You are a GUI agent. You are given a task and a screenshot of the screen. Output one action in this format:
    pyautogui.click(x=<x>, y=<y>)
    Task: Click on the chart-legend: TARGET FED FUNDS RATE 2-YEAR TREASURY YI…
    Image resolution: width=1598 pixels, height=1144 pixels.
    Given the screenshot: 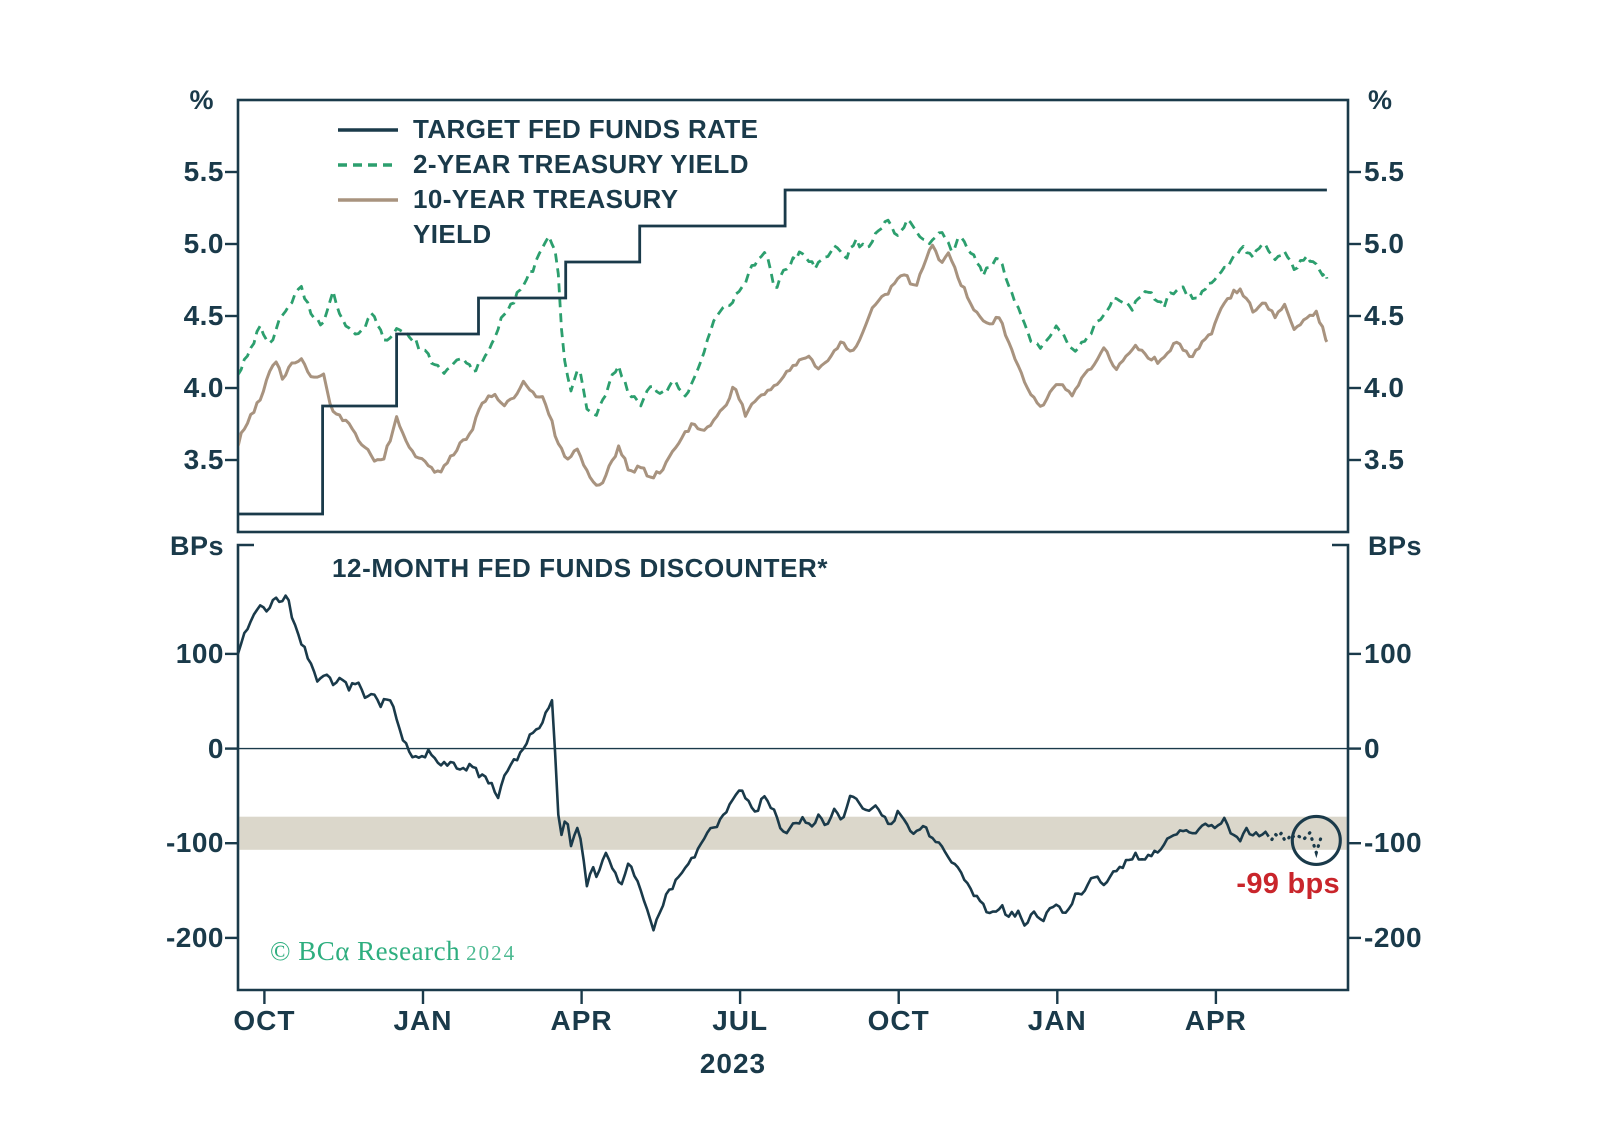 What is the action you would take?
    pyautogui.click(x=547, y=182)
    